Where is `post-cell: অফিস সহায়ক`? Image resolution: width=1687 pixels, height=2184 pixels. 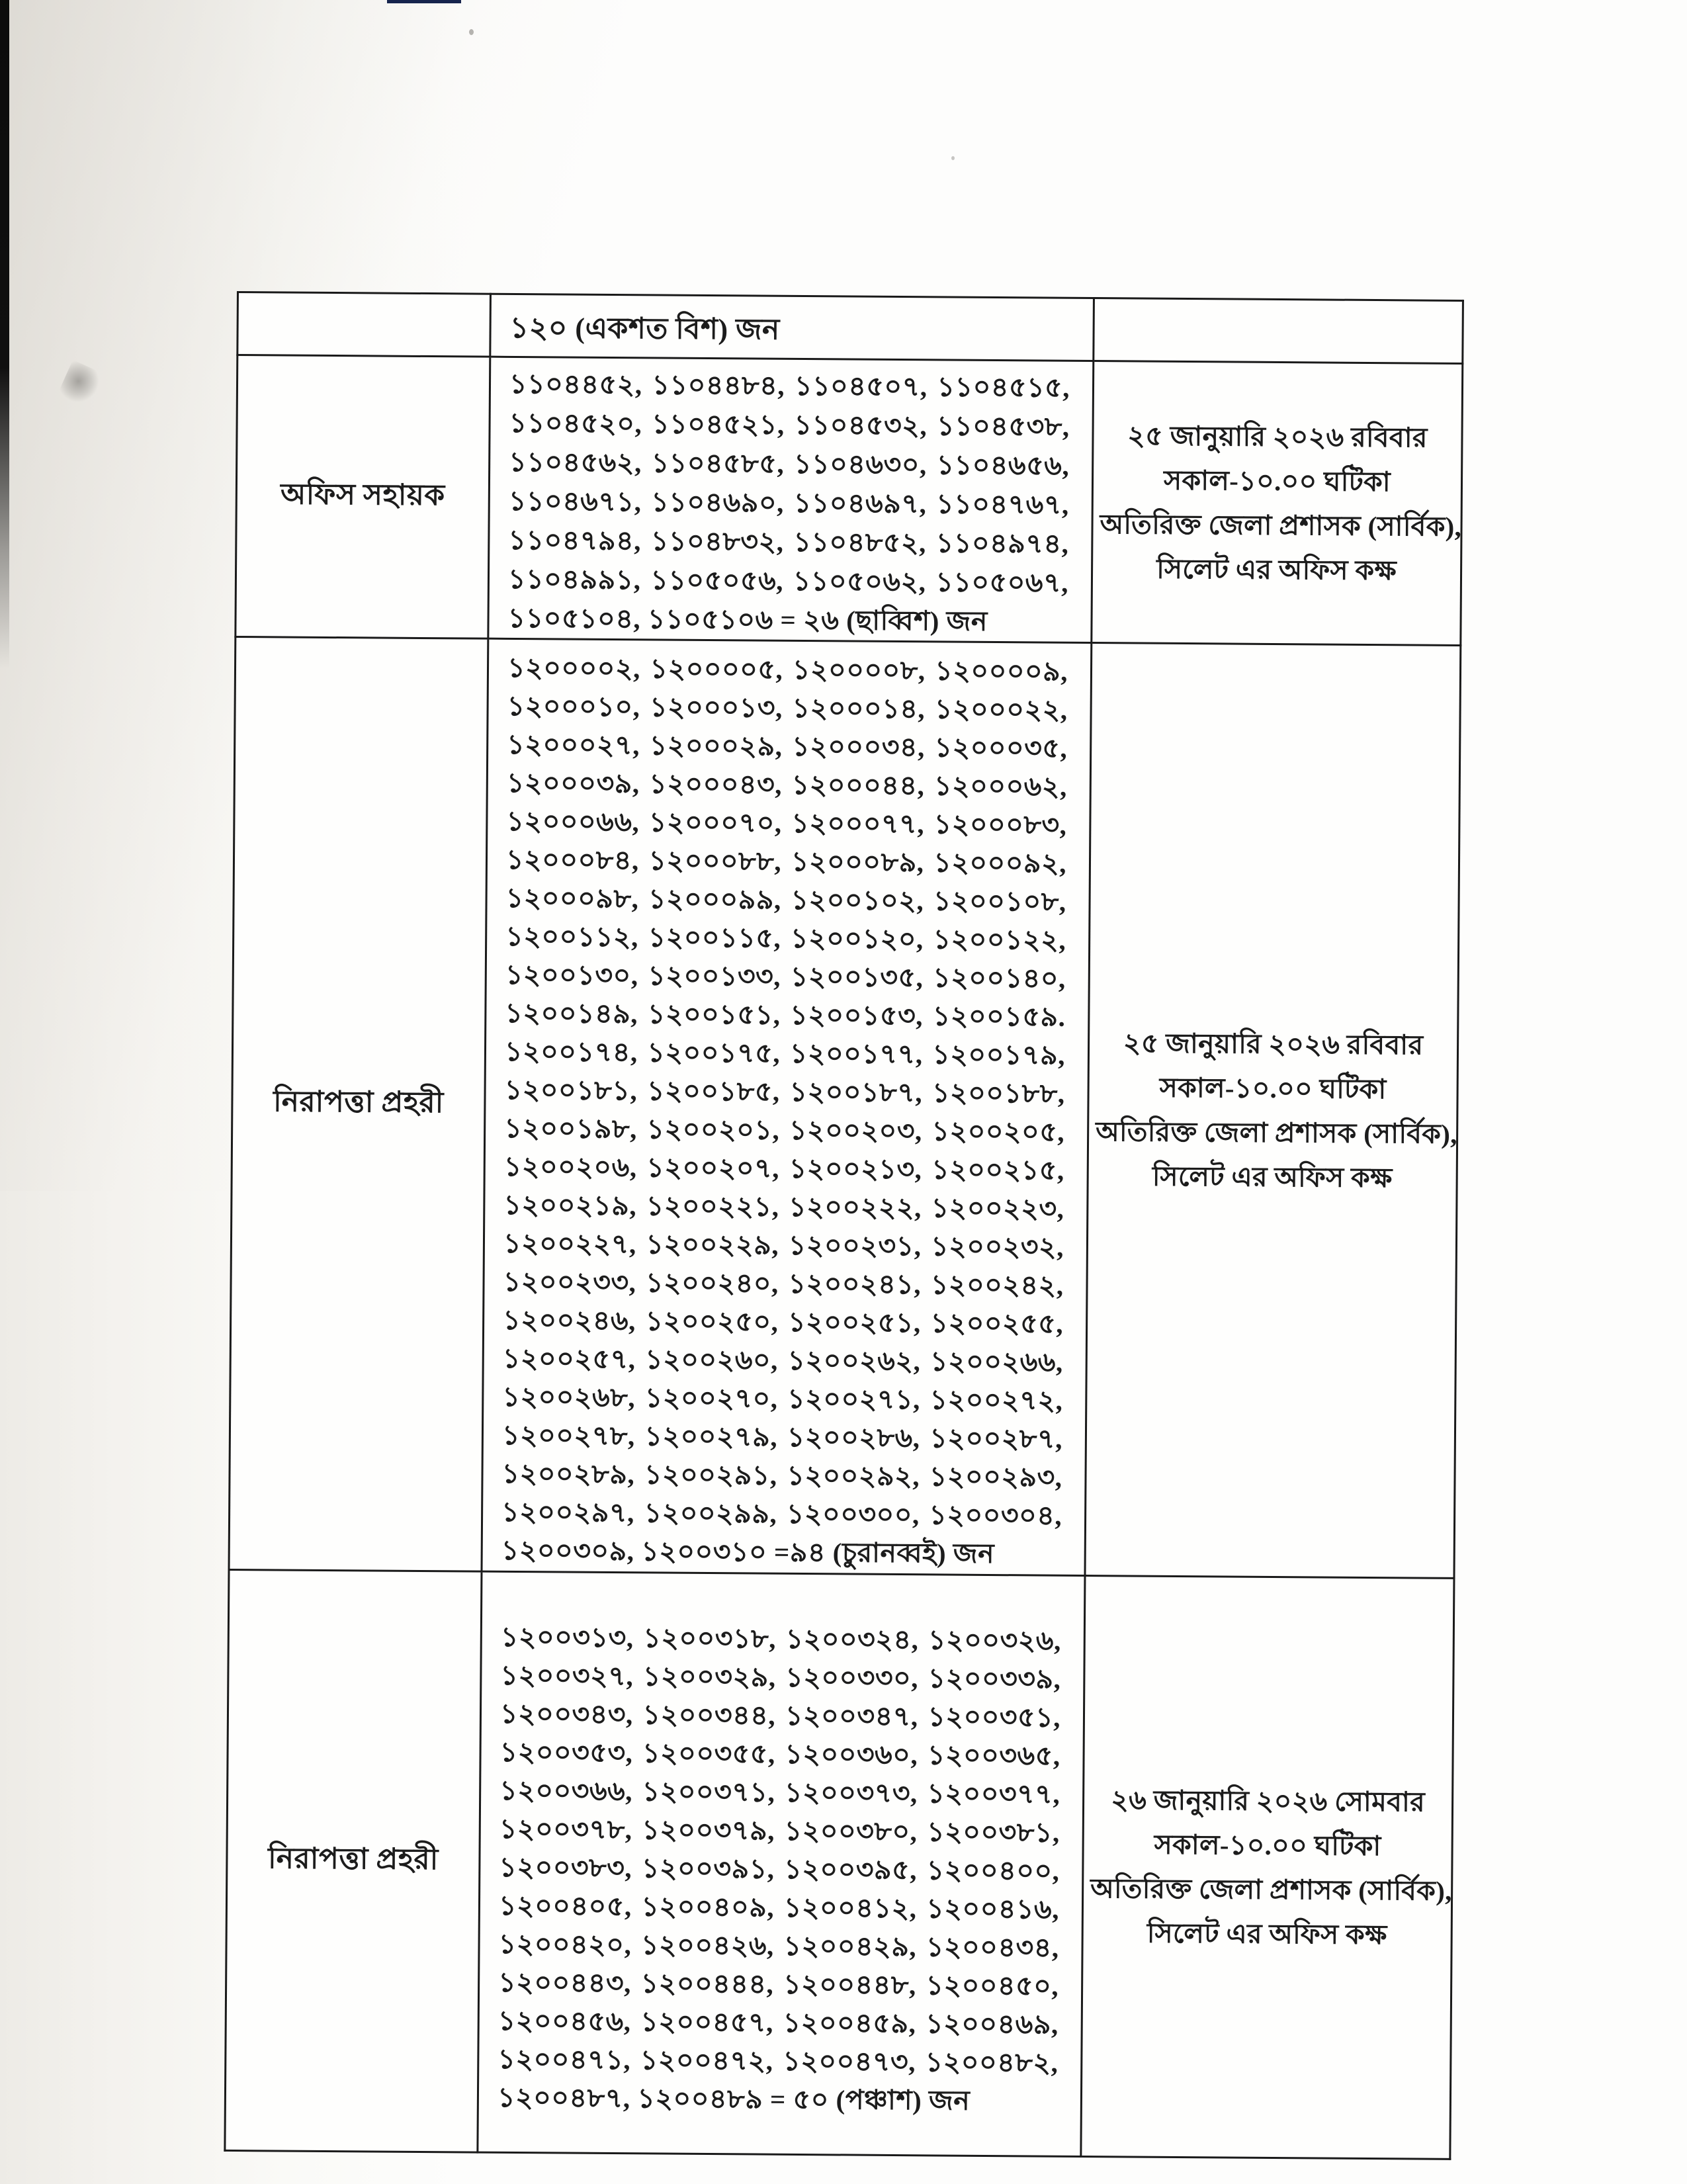
post-cell: অফিস সহায়ক is located at coordinates (362, 497).